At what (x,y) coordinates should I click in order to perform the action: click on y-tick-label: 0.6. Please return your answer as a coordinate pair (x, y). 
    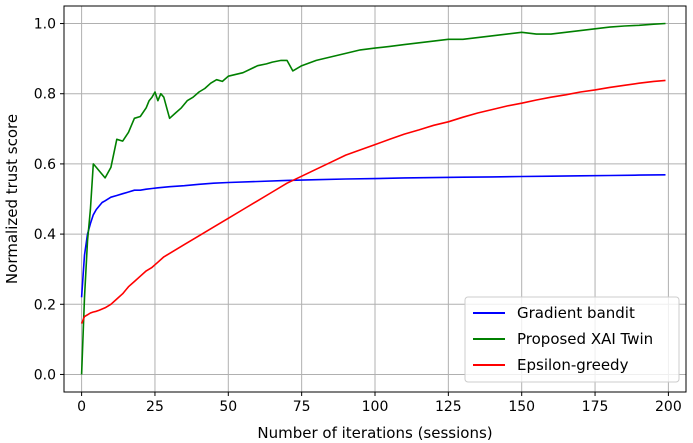
    Looking at the image, I should click on (45, 165).